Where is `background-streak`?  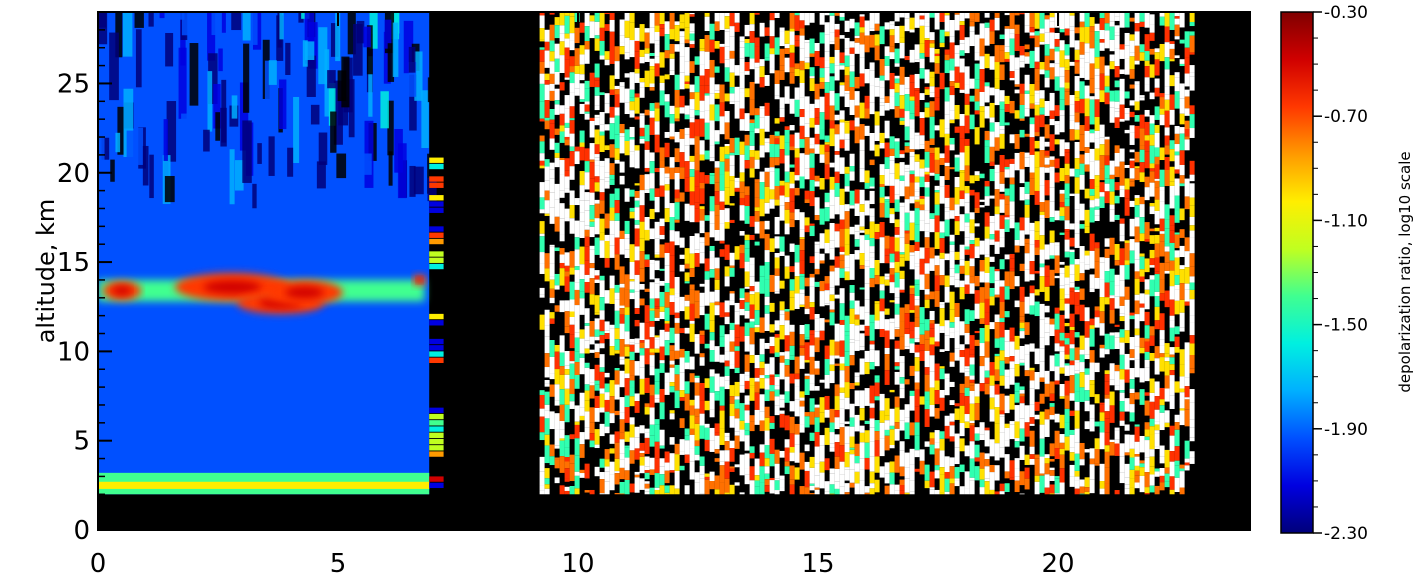
background-streak is located at coordinates (182, 83).